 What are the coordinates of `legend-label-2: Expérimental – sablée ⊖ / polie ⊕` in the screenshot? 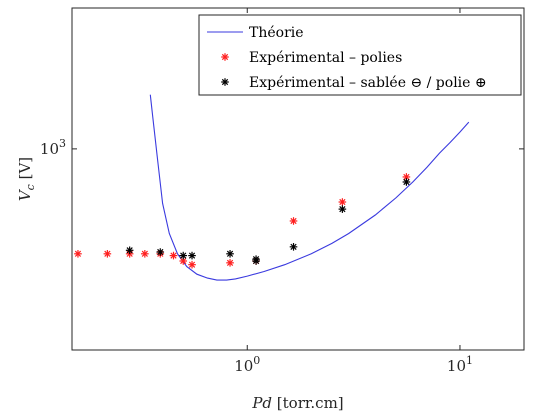 It's located at (368, 83).